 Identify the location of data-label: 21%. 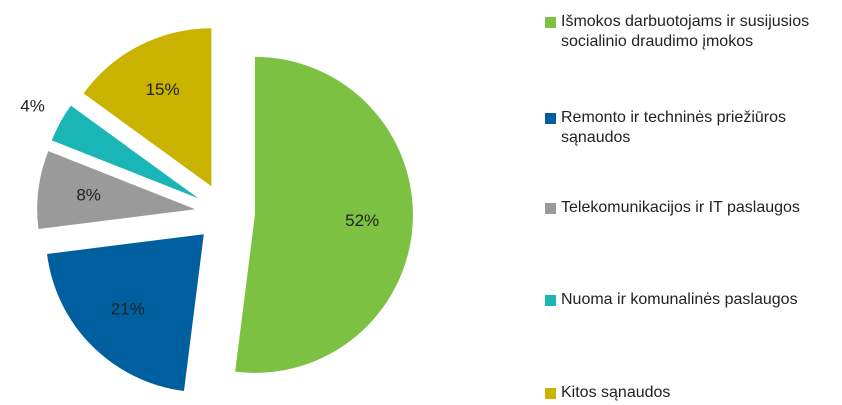
(128, 309).